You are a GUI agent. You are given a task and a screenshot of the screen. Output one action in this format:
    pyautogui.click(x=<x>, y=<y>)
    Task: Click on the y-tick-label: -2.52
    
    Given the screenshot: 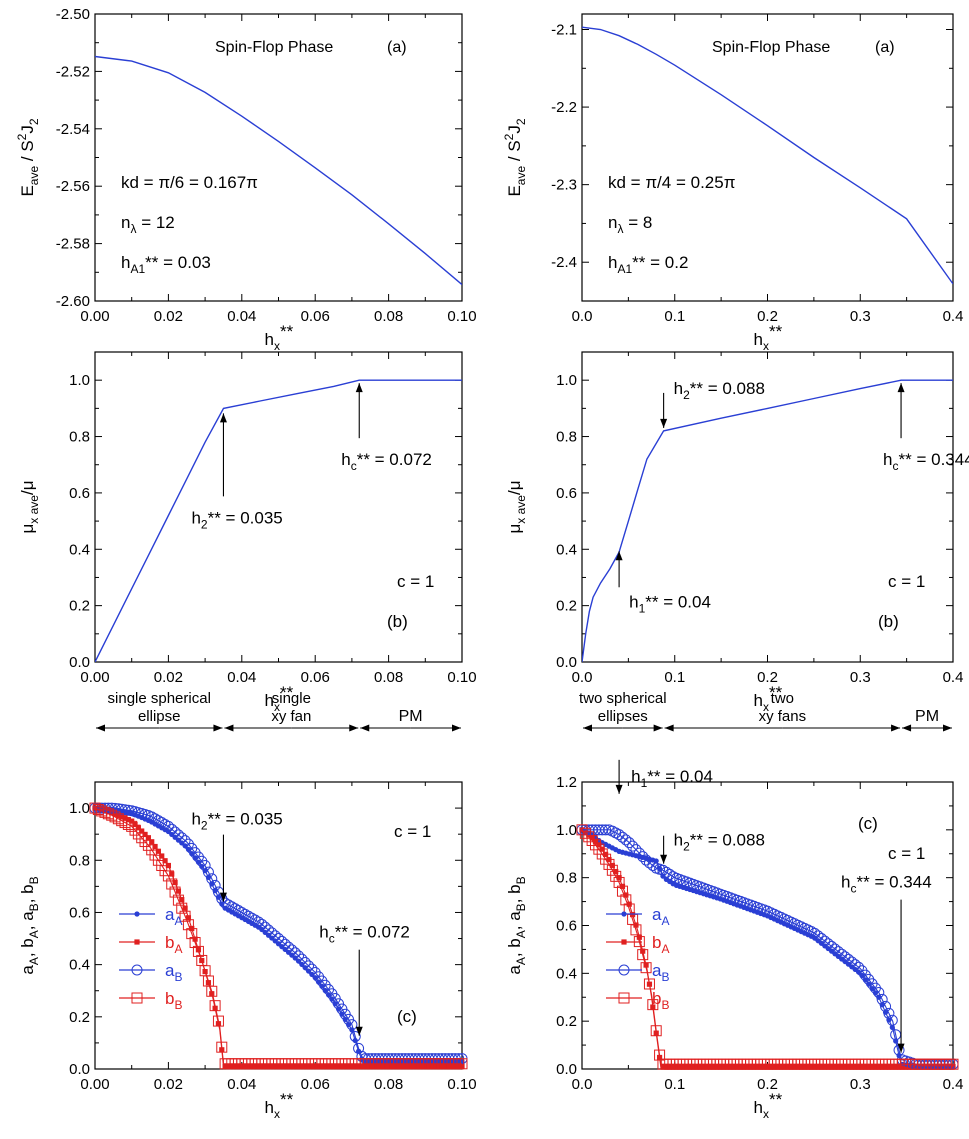 What is the action you would take?
    pyautogui.click(x=73, y=71)
    